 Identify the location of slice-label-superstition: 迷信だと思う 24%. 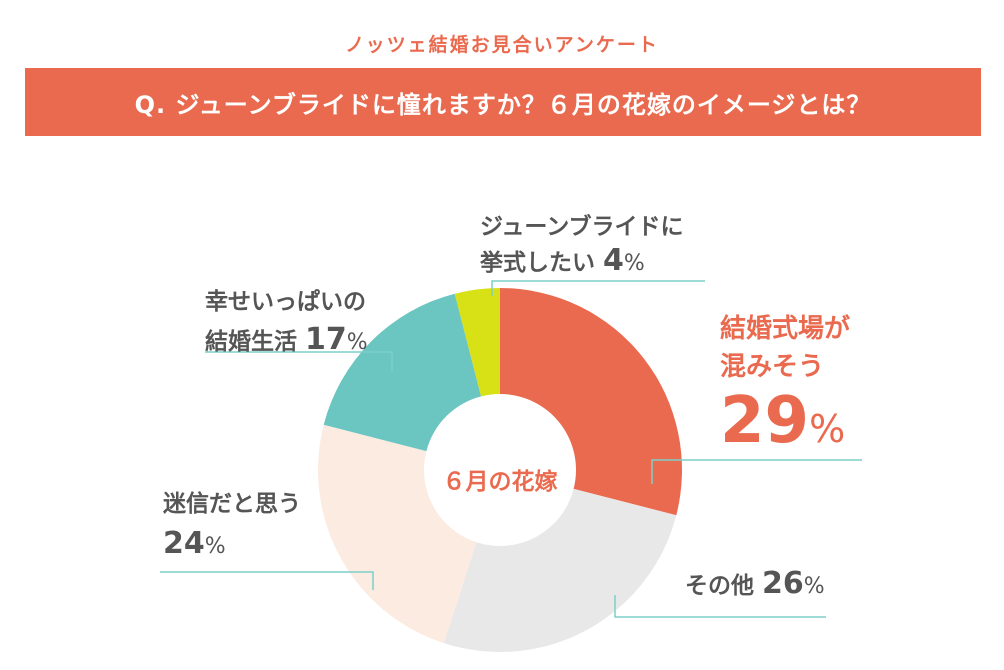
(232, 525).